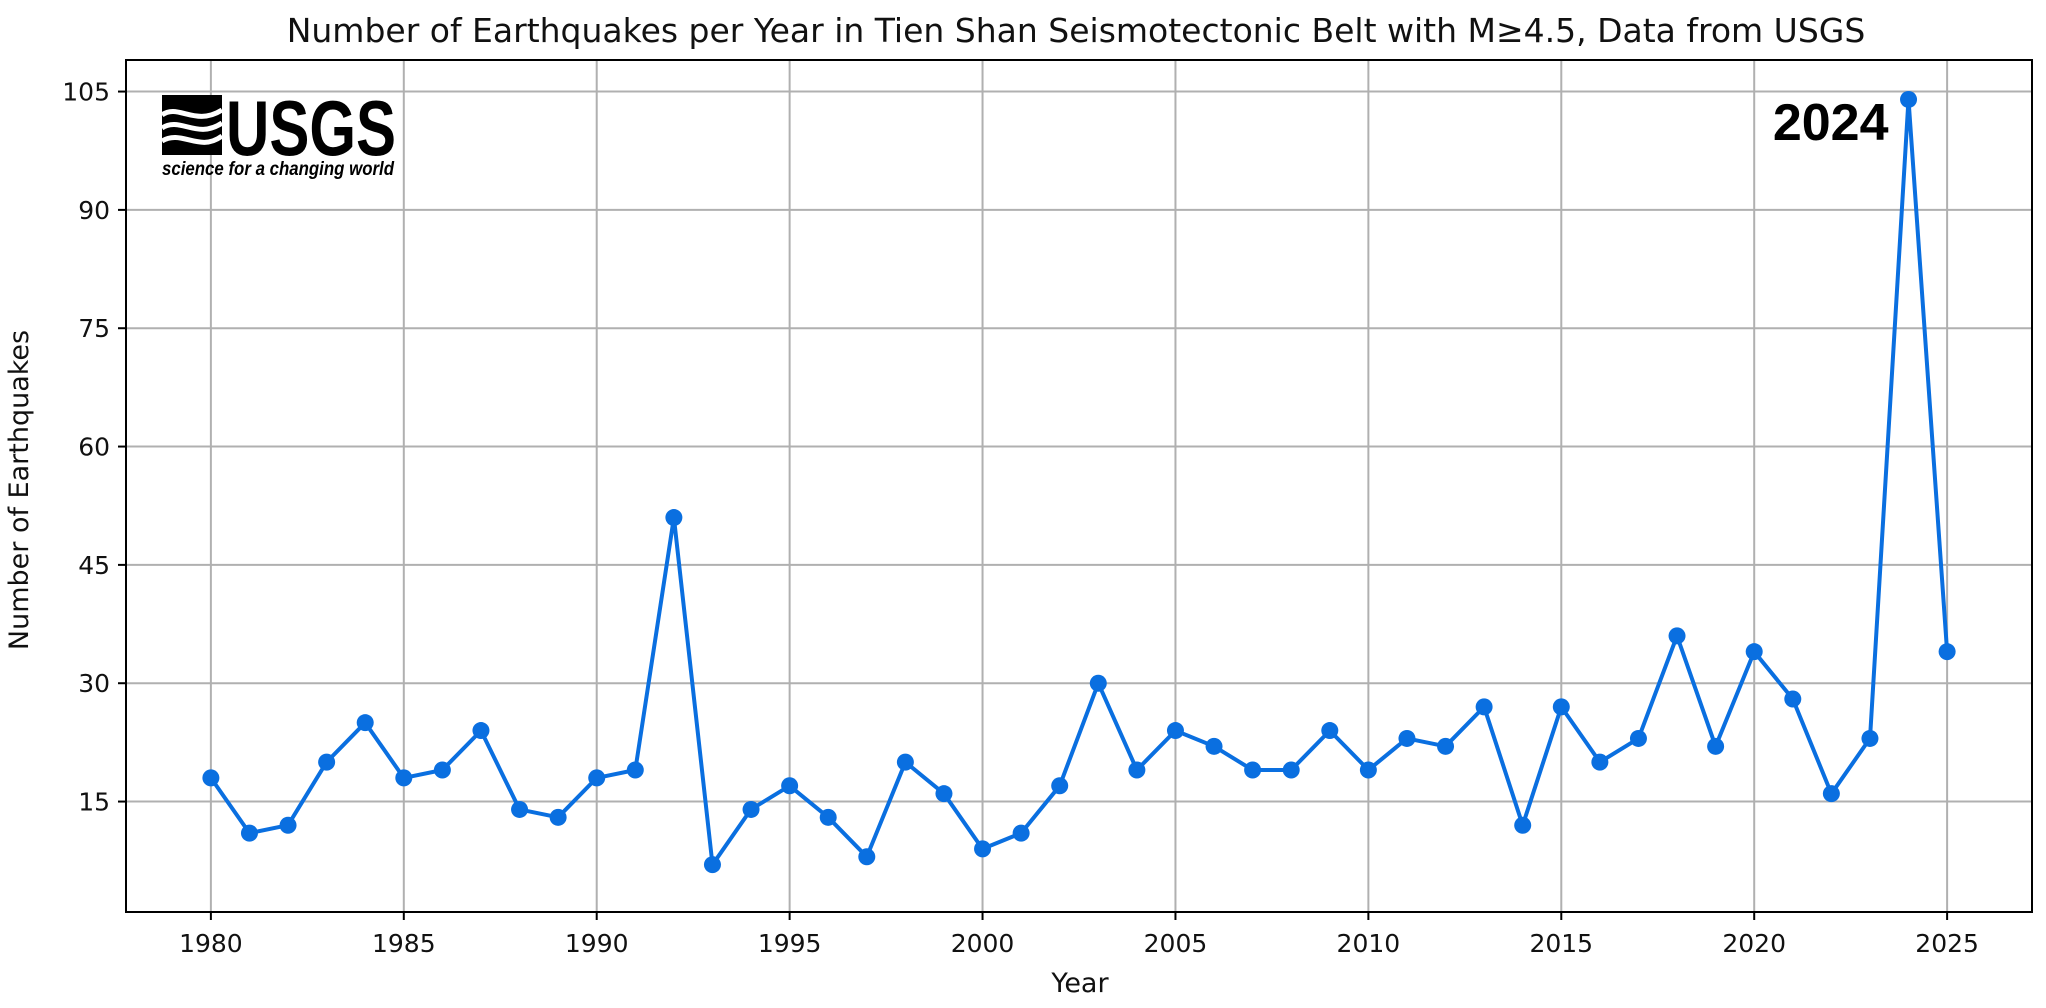  What do you see at coordinates (311, 128) in the screenshot?
I see `usgs-logo-text: USGS` at bounding box center [311, 128].